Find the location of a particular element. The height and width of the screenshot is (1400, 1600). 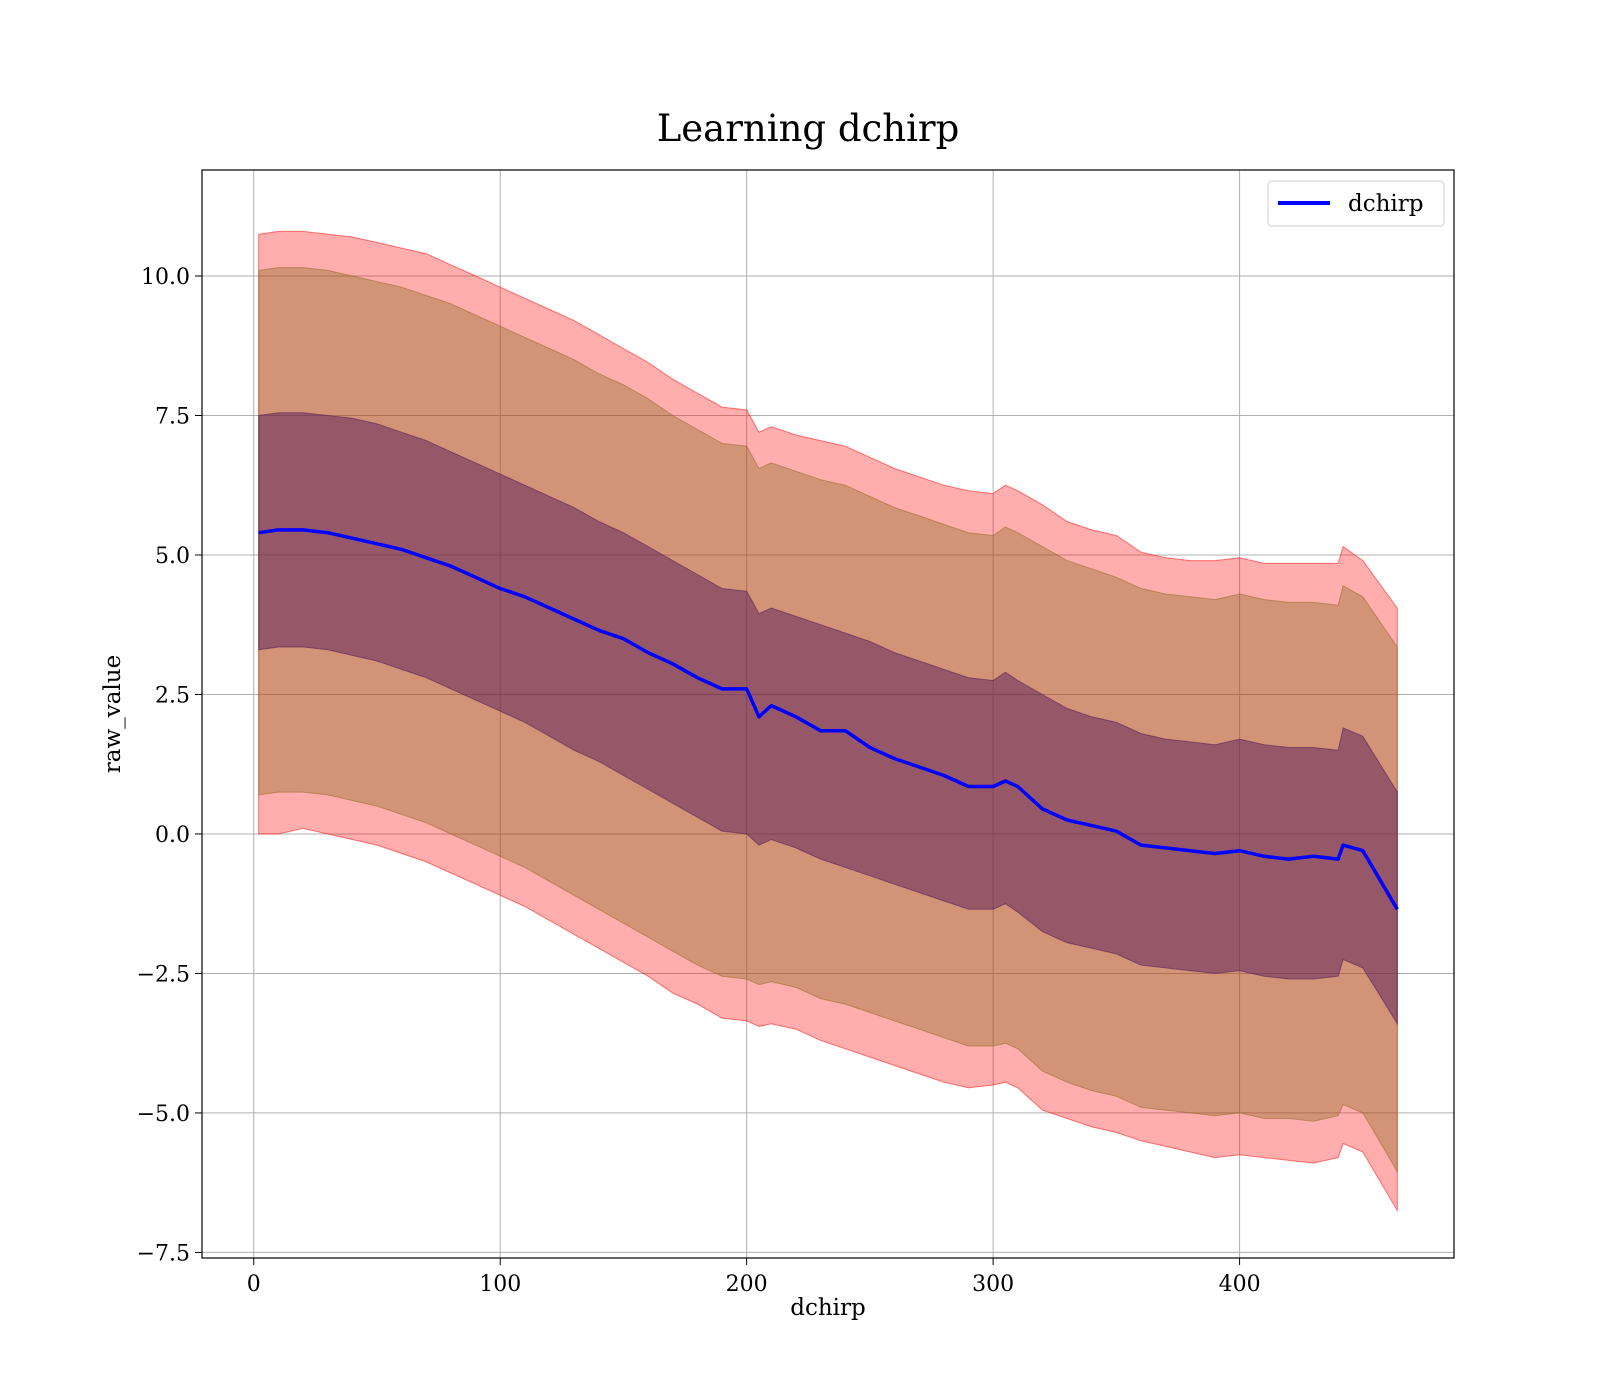

legend: dchirp is located at coordinates (1356, 203).